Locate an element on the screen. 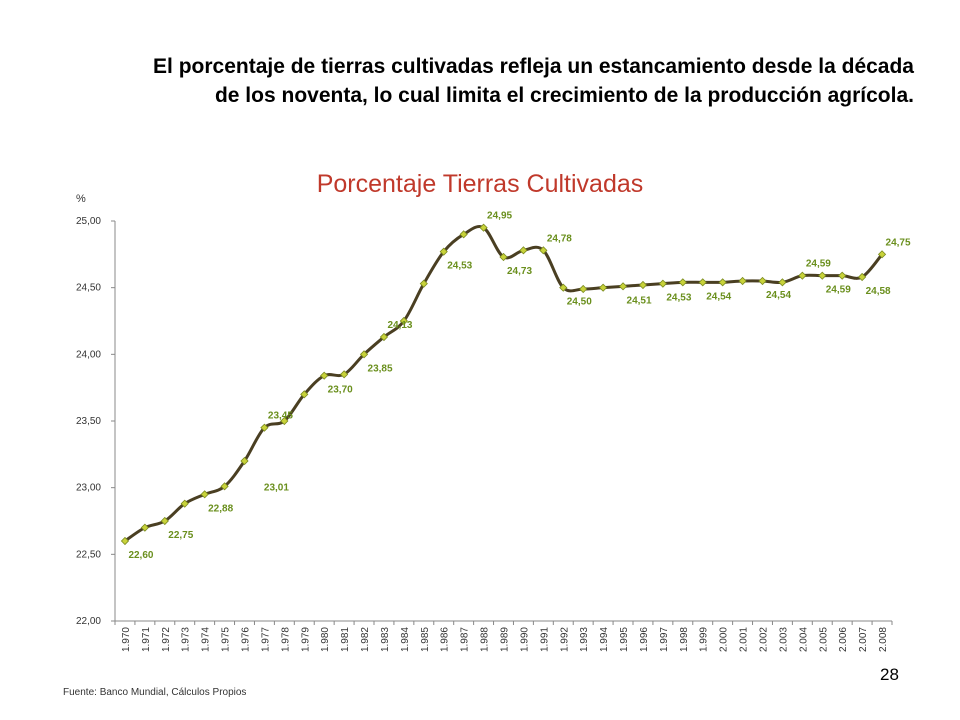 This screenshot has height=720, width=960. data-label: 22,75 is located at coordinates (180, 535).